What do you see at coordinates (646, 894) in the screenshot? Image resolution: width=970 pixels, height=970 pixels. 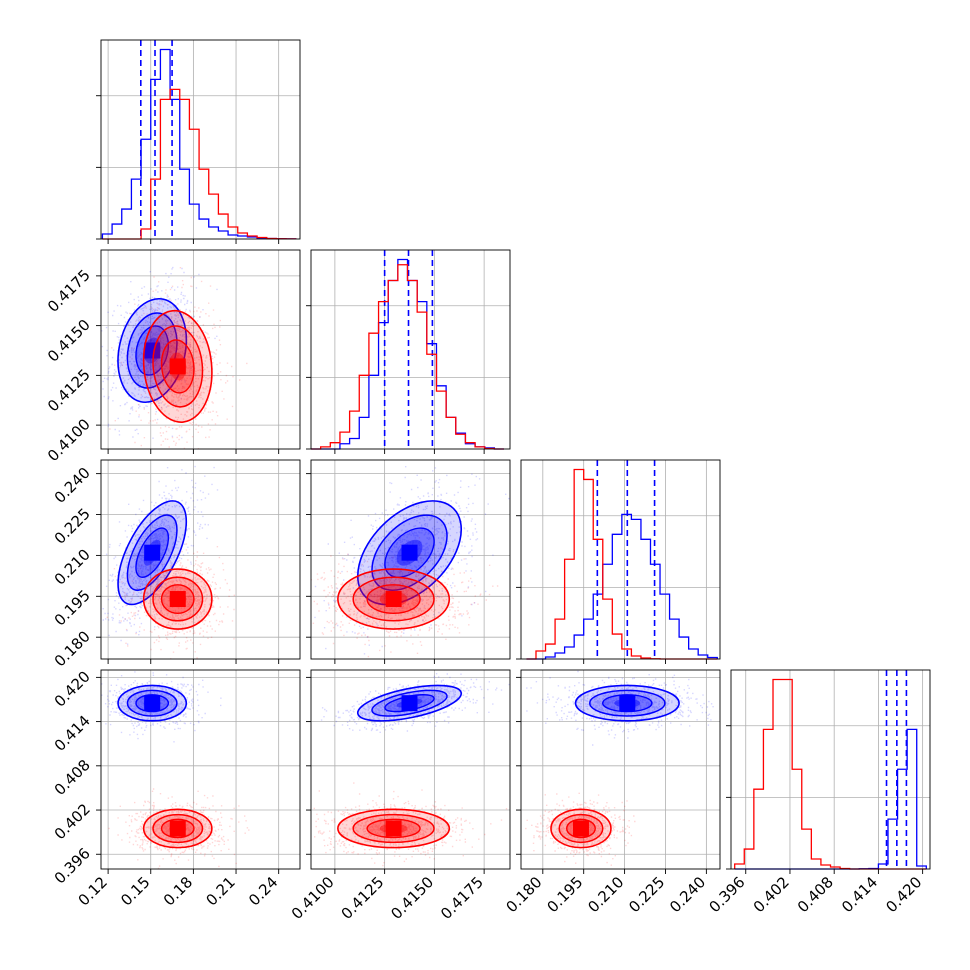 I see `x-tick-label: 0.225` at bounding box center [646, 894].